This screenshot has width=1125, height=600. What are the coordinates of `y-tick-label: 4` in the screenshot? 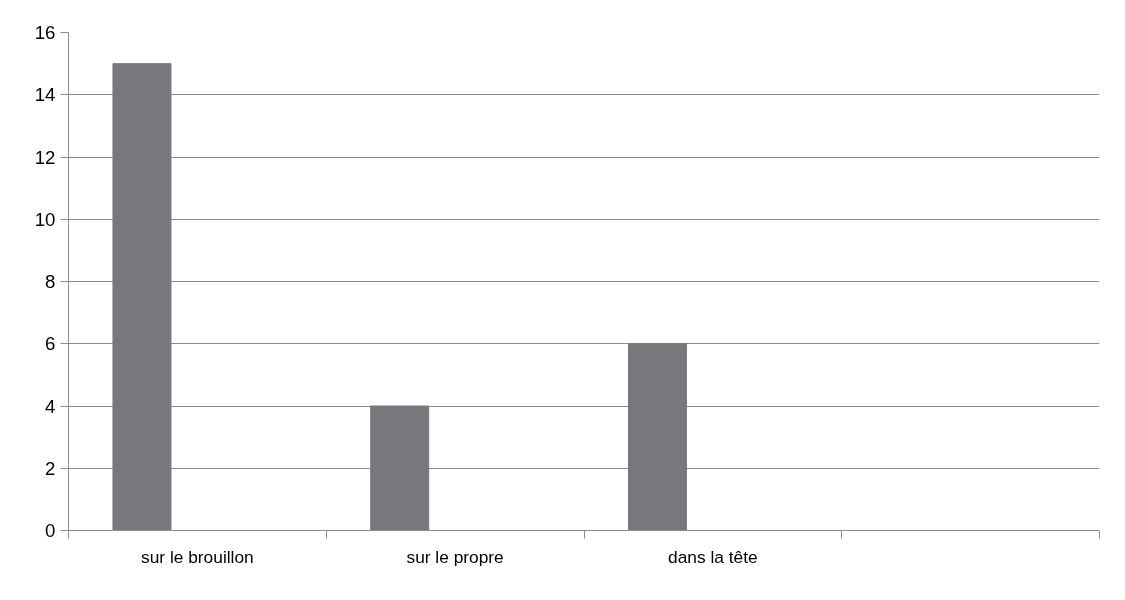 It's located at (50, 406).